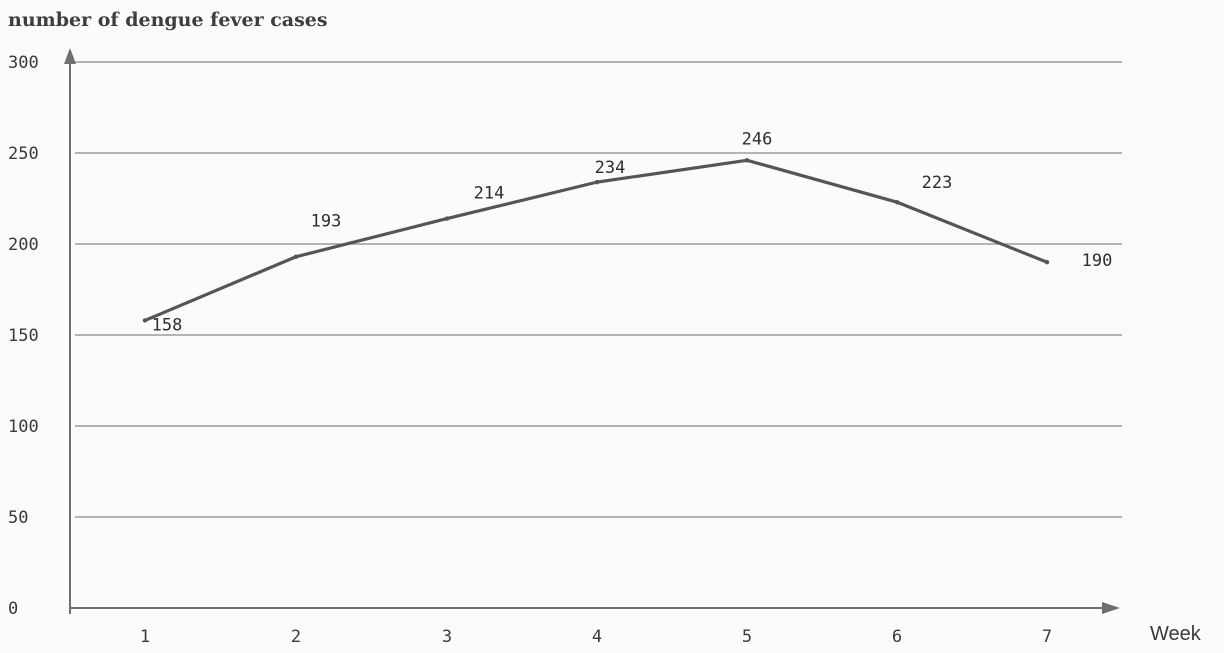  What do you see at coordinates (13, 609) in the screenshot?
I see `y-tick-0: 0` at bounding box center [13, 609].